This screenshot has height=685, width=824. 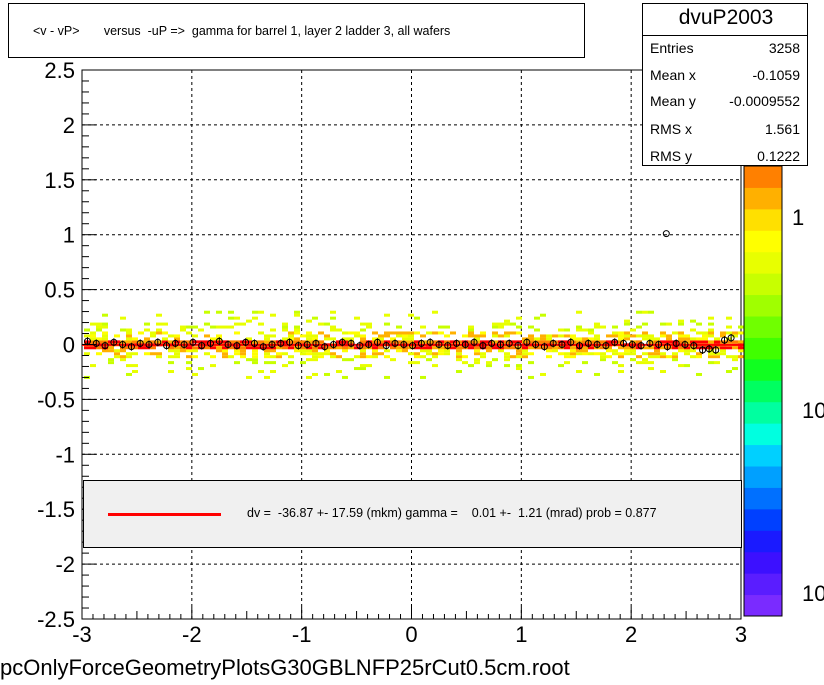 I want to click on stats-row-entries: Entries 3258, so click(x=725, y=49).